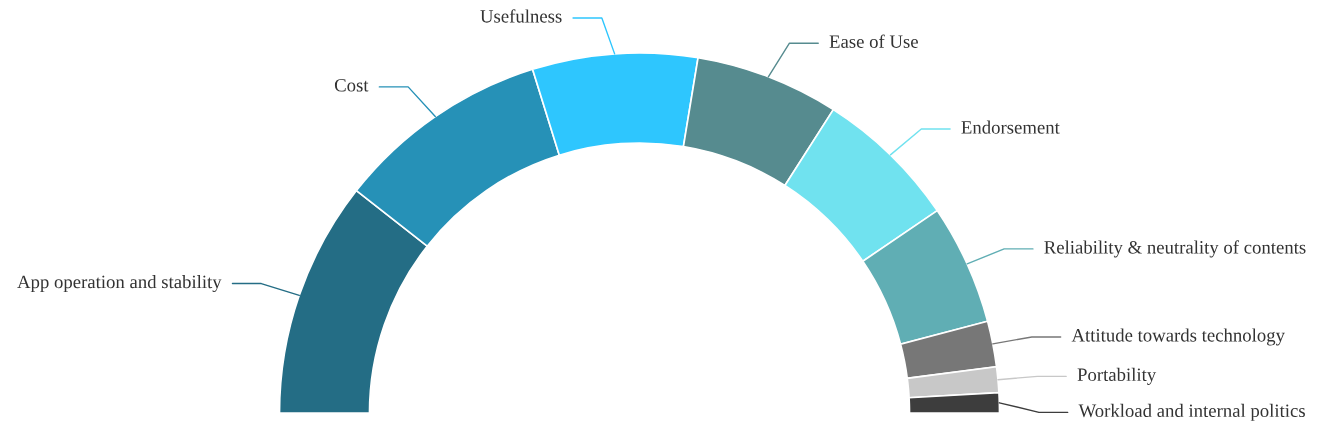 The width and height of the screenshot is (1330, 437). Describe the element at coordinates (351, 85) in the screenshot. I see `slice-label: Cost` at that location.